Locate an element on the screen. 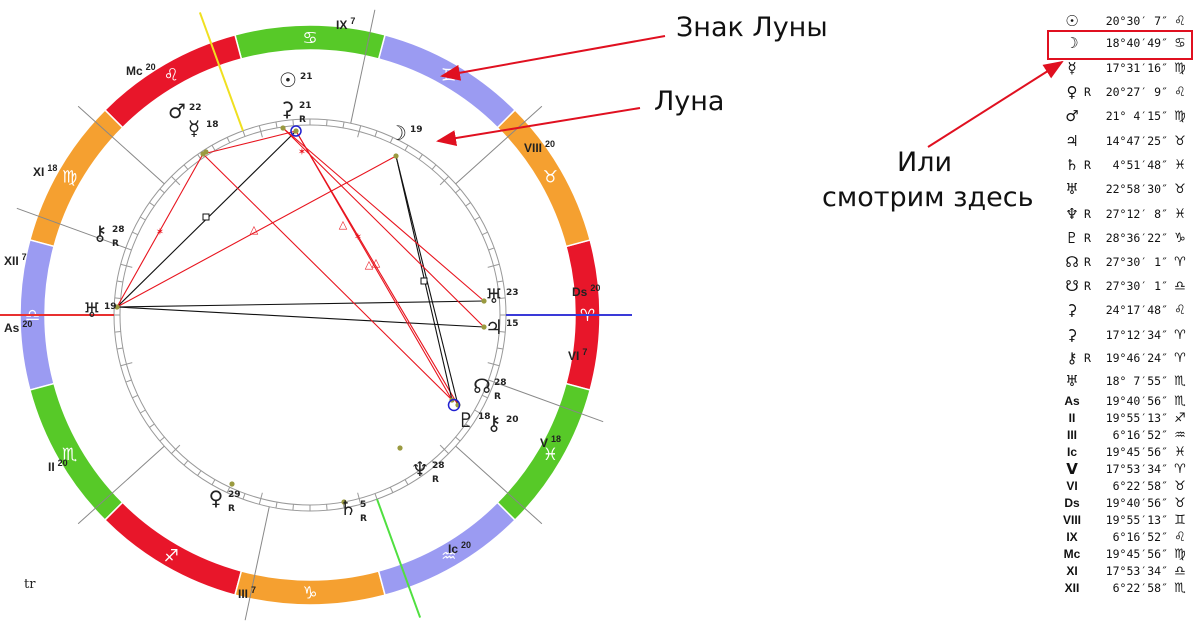  planet-degree: 21 is located at coordinates (306, 77).